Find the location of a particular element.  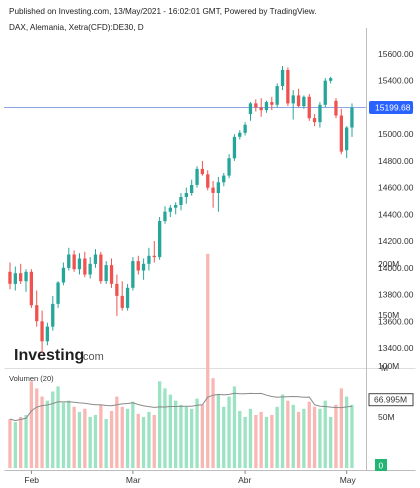

volume-tick-label-partial: M is located at coordinates (384, 368).